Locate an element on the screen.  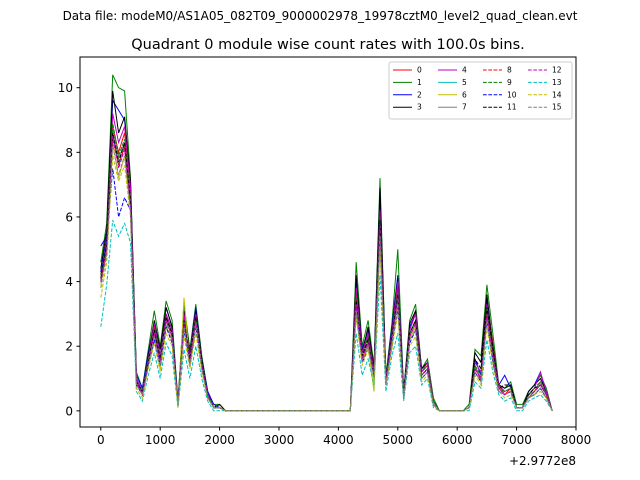
legend-label: 3 is located at coordinates (419, 107).